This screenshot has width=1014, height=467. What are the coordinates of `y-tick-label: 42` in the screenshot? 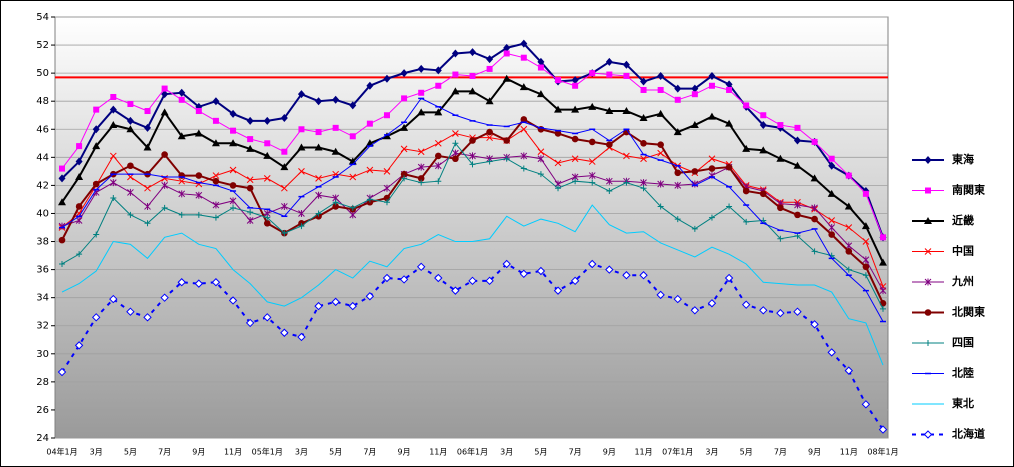 It's located at (42, 185).